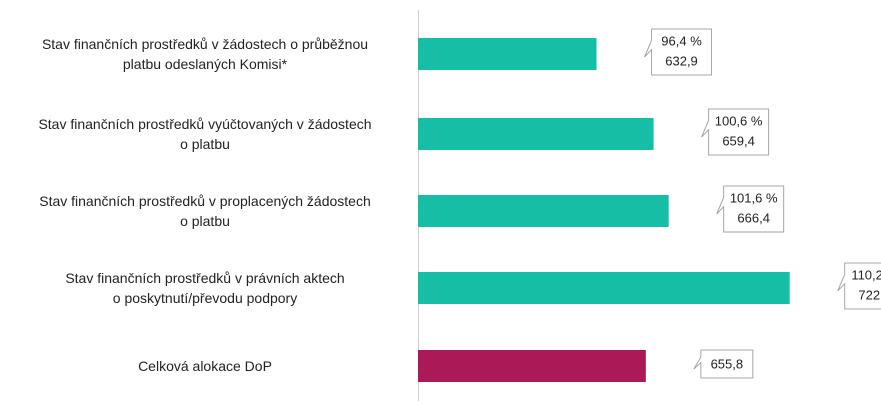  I want to click on value-label: 666,4, so click(753, 217).